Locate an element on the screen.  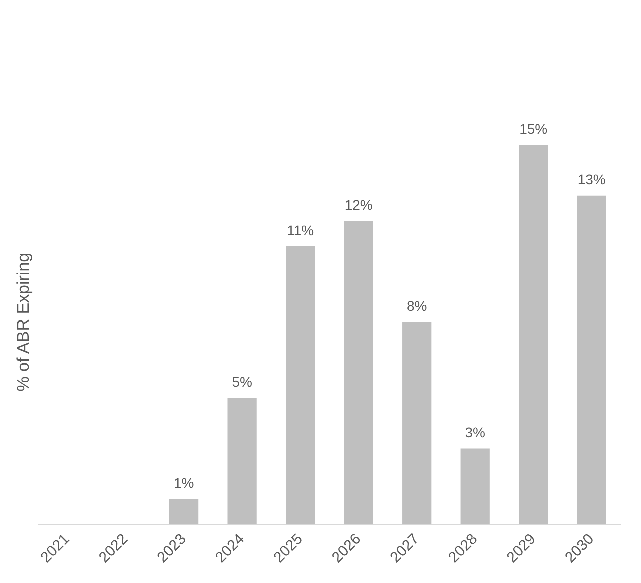
y-axis-title: % of ABR Expiring is located at coordinates (23, 322).